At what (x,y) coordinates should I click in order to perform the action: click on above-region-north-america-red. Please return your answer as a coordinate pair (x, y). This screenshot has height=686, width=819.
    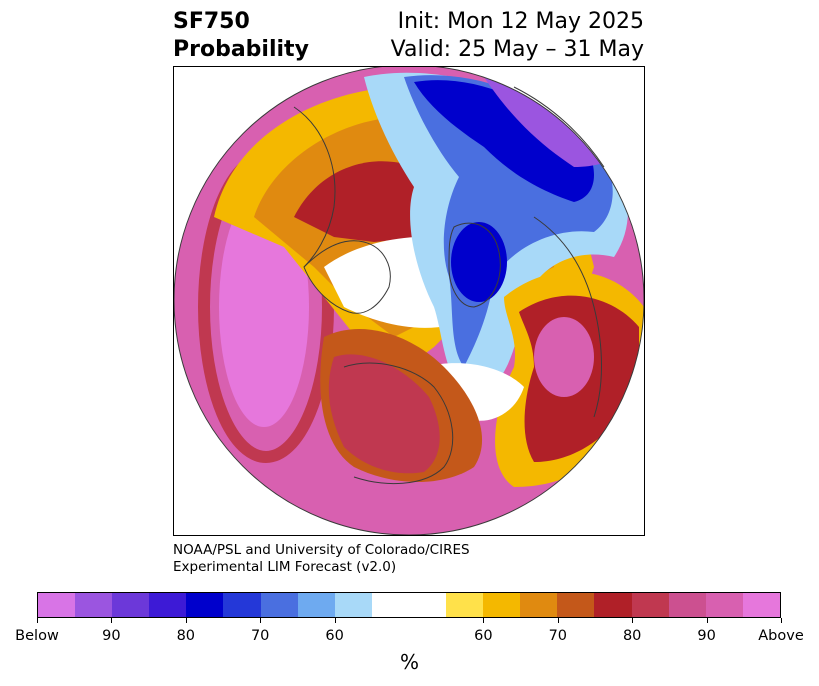
    Looking at the image, I should click on (384, 414).